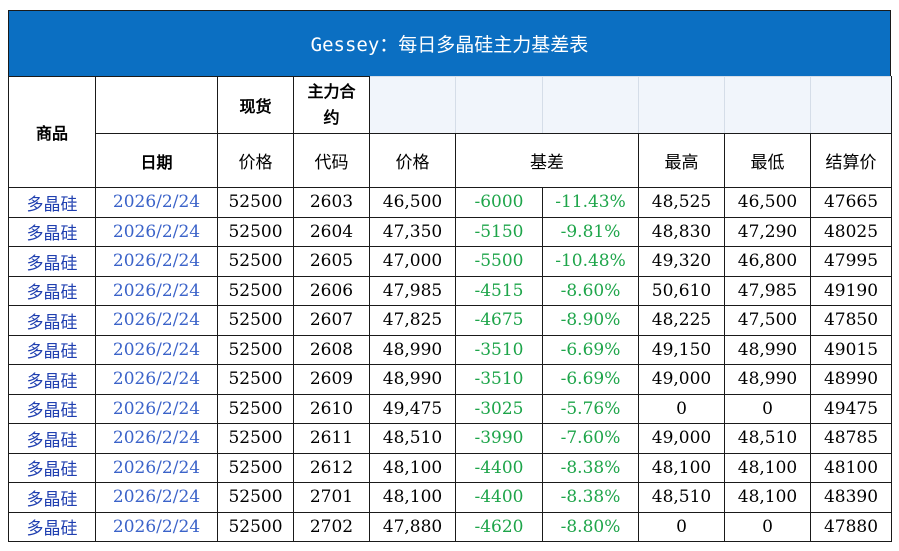 The height and width of the screenshot is (551, 899). Describe the element at coordinates (851, 349) in the screenshot. I see `settle-cell: 49015` at that location.